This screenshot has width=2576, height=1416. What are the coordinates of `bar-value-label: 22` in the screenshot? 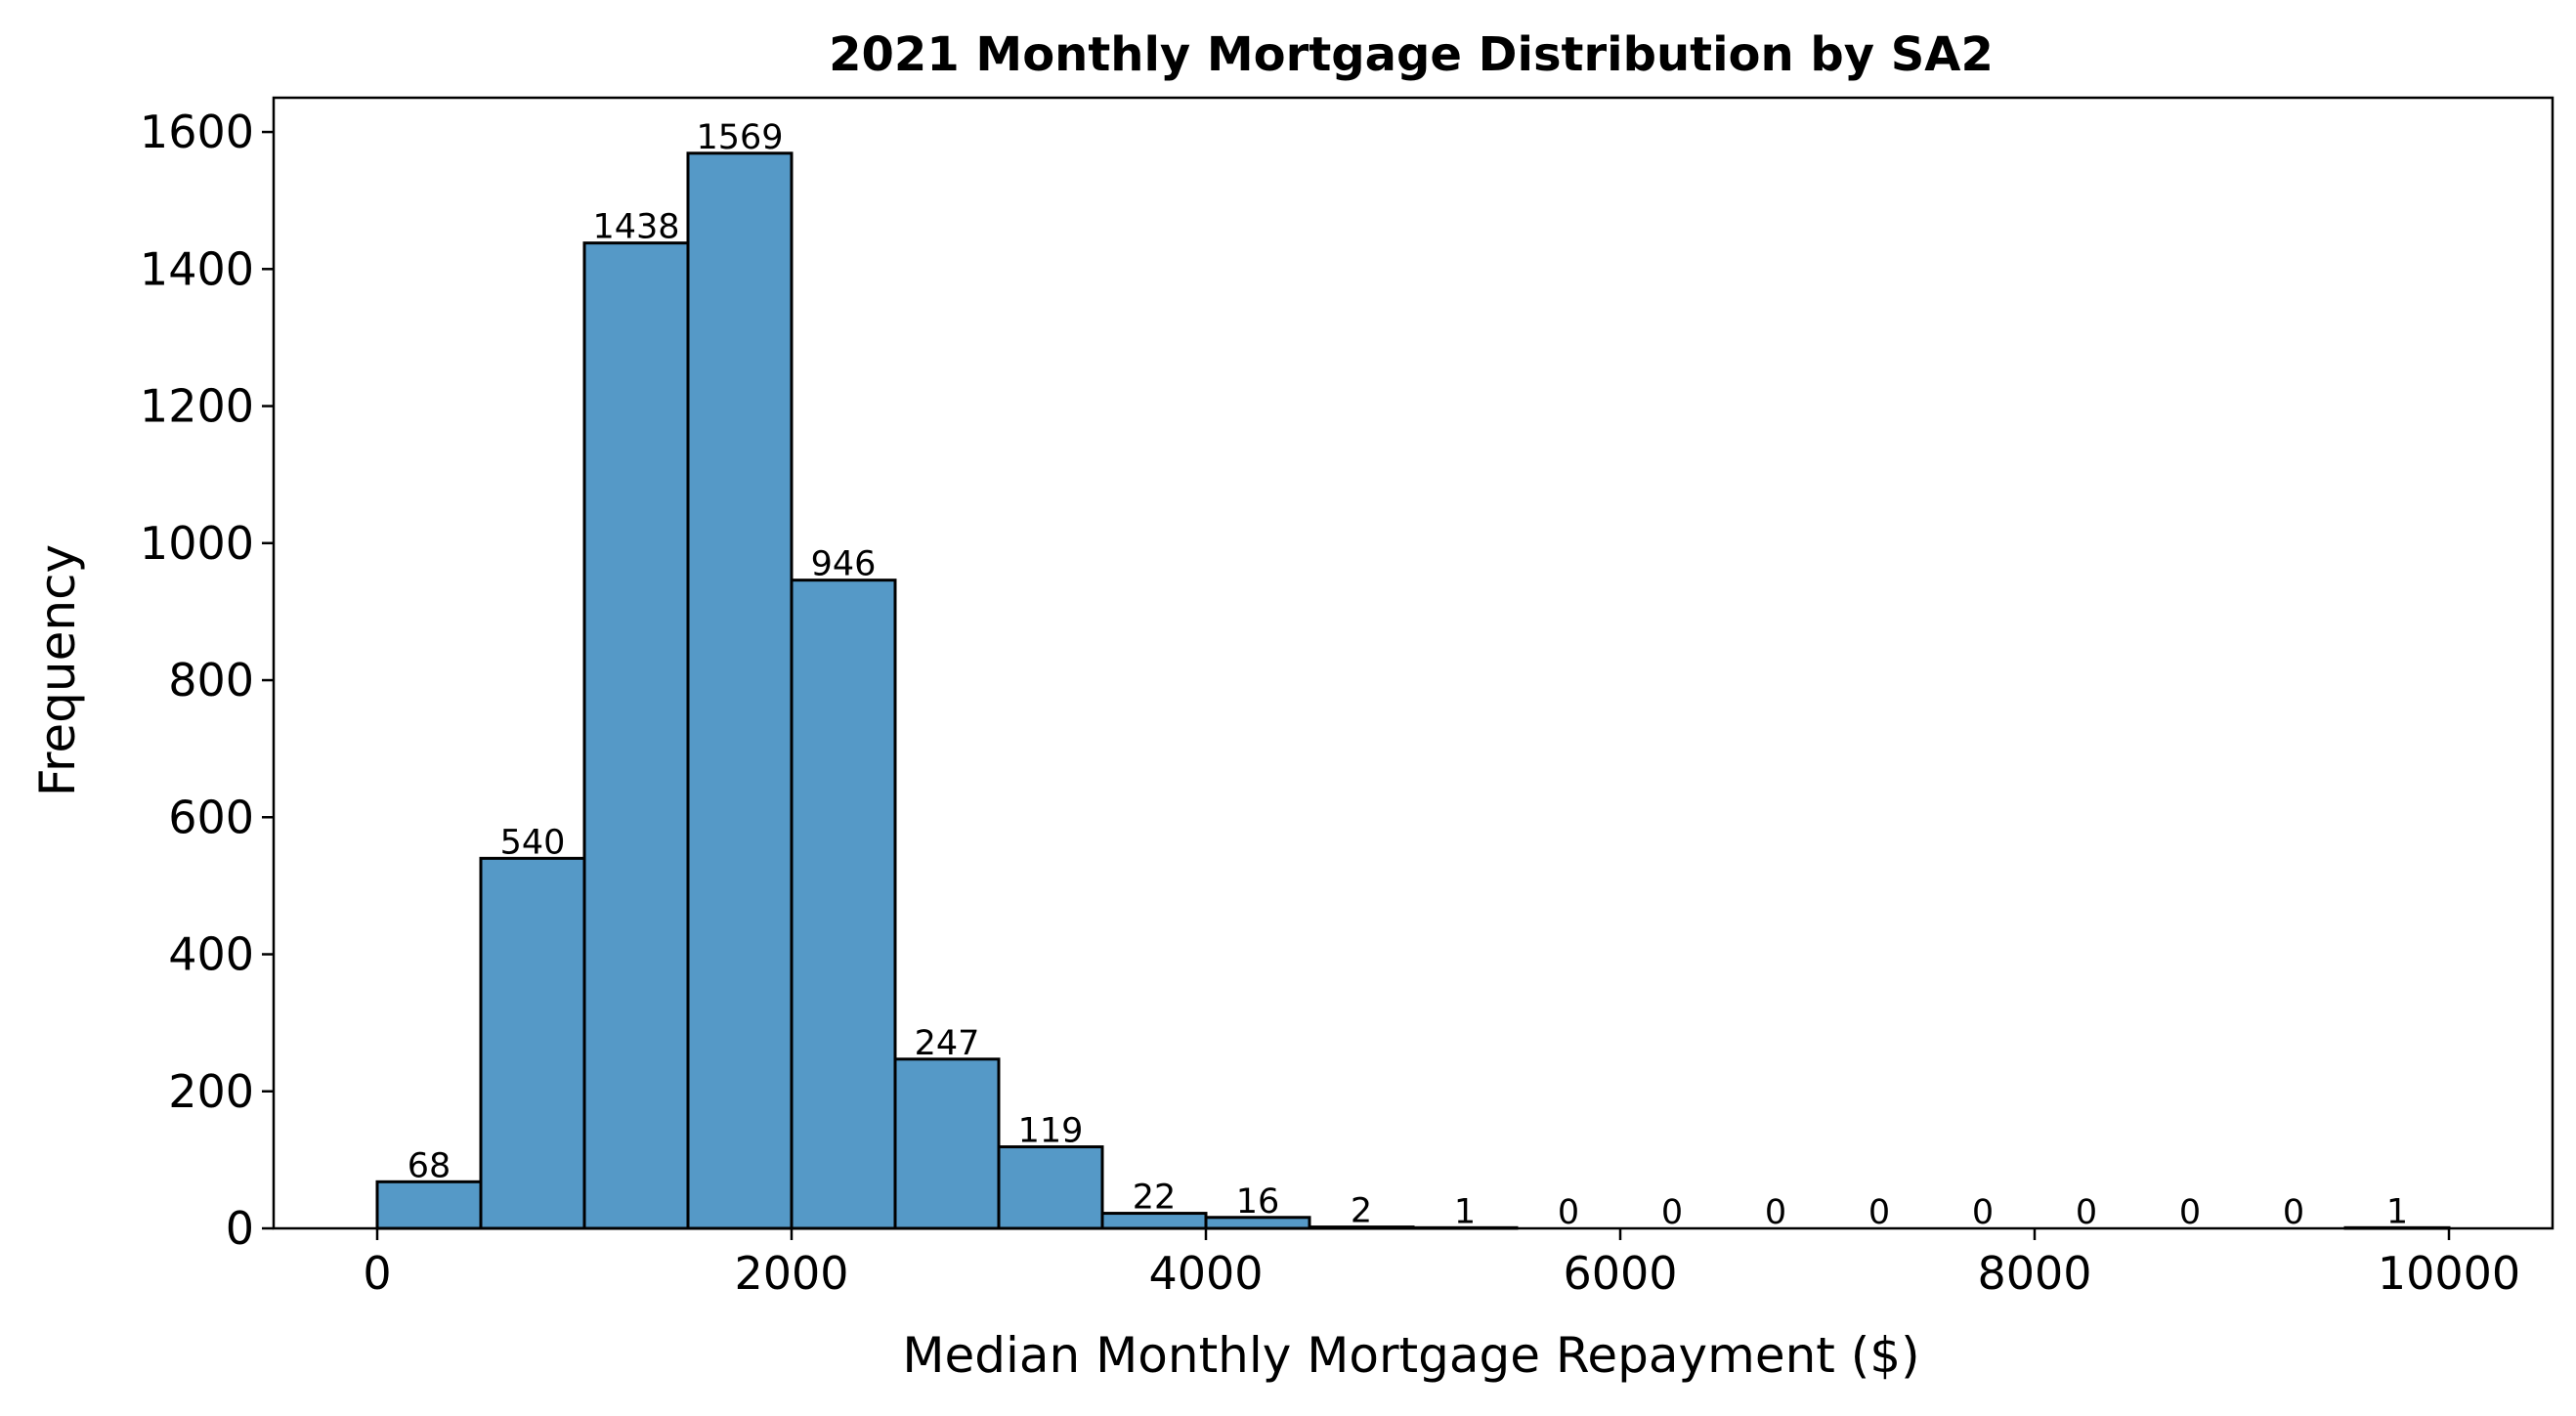 It's located at (1155, 1198).